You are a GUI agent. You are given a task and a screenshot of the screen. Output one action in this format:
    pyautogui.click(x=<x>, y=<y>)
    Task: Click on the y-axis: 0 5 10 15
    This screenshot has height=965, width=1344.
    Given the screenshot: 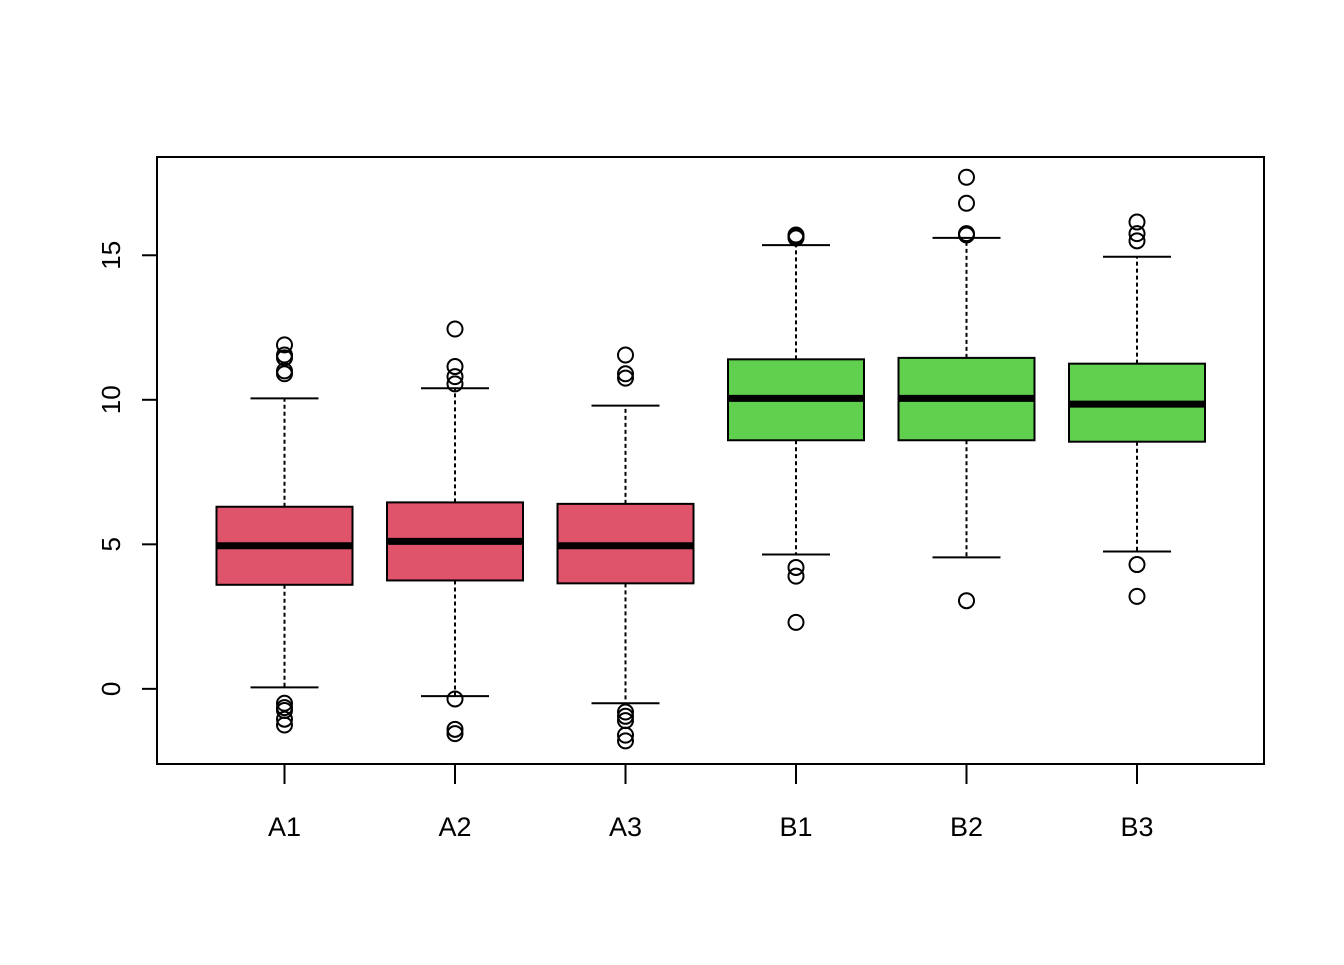 What is the action you would take?
    pyautogui.click(x=126, y=468)
    